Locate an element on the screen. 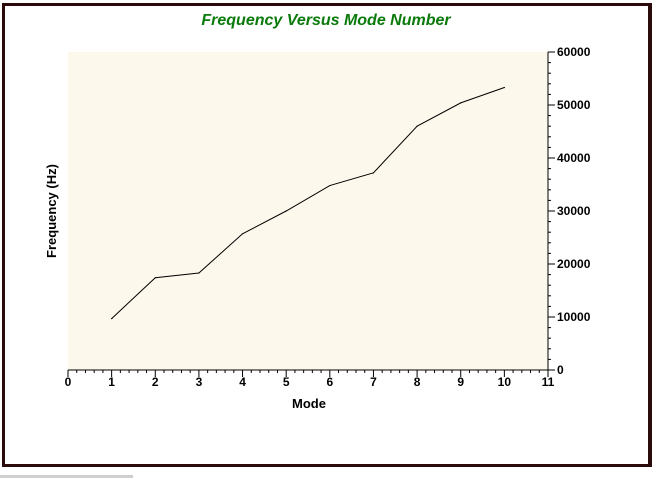 The width and height of the screenshot is (658, 478). x-axis-label: Mode is located at coordinates (309, 403).